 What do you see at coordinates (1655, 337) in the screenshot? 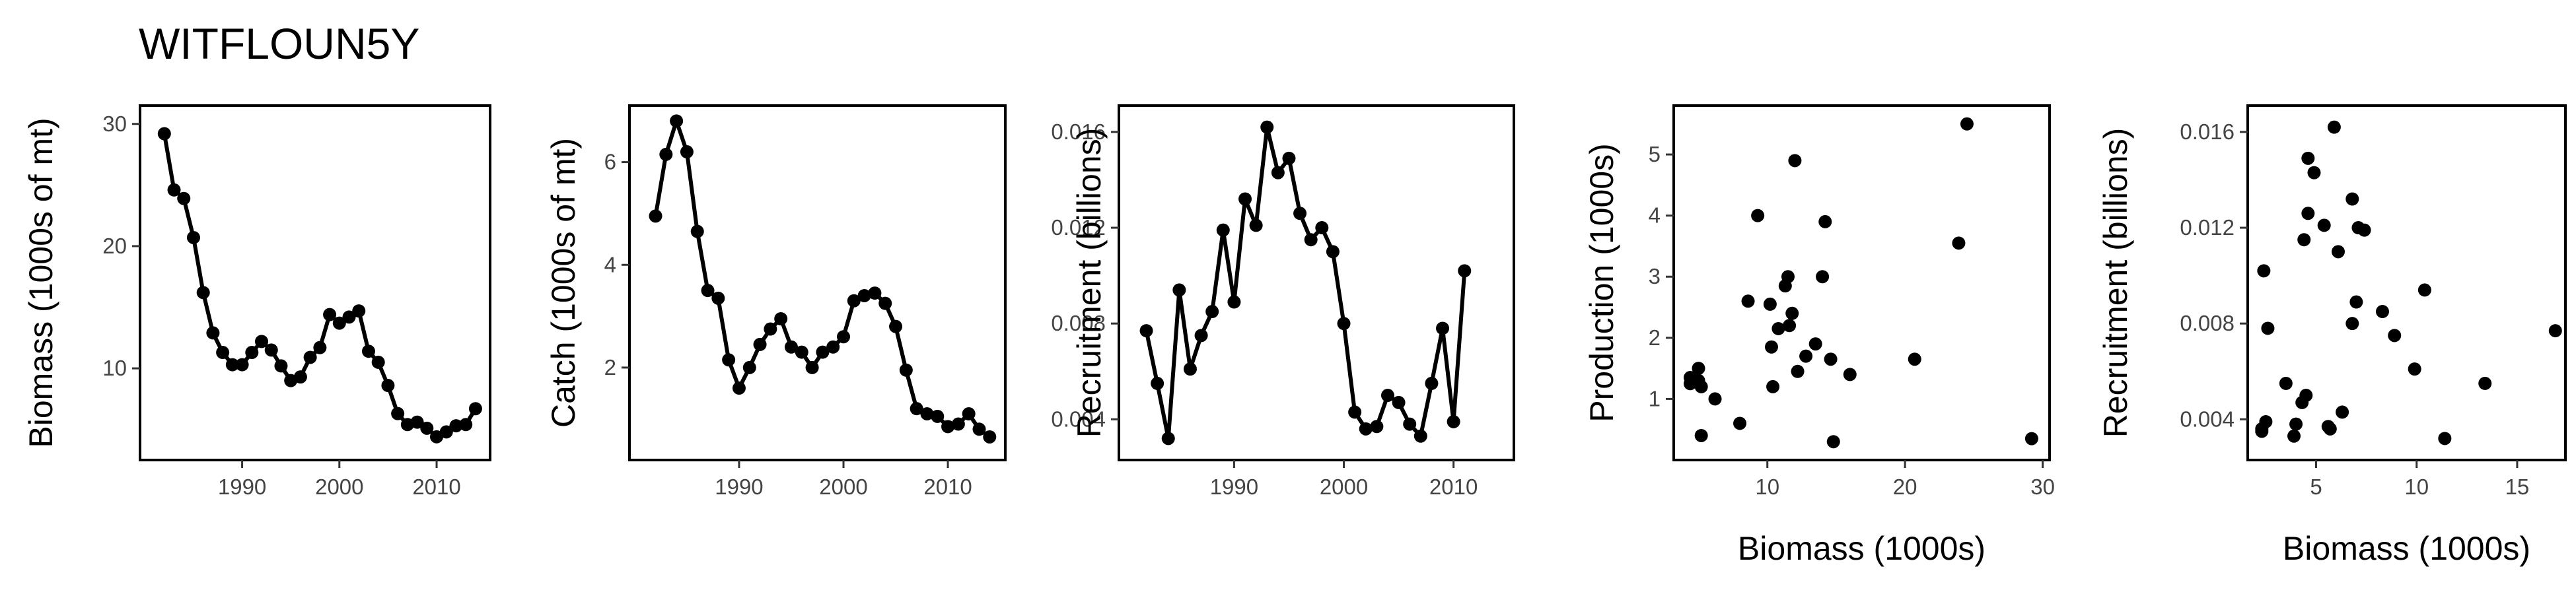
I see `y-tick-label: 2` at bounding box center [1655, 337].